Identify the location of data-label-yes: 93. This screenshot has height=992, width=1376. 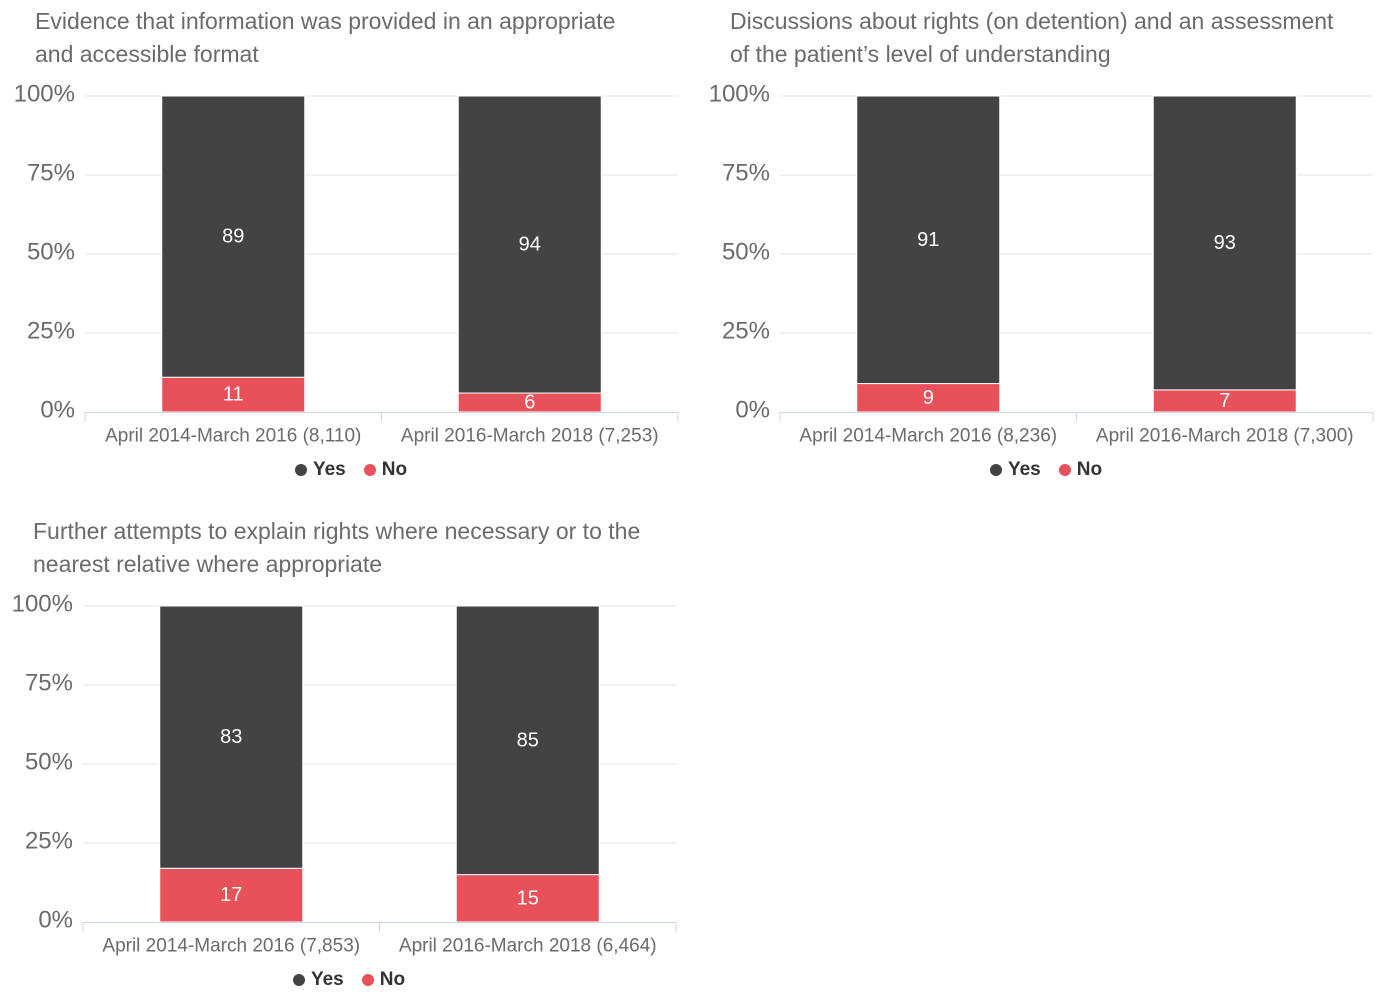
(1225, 243).